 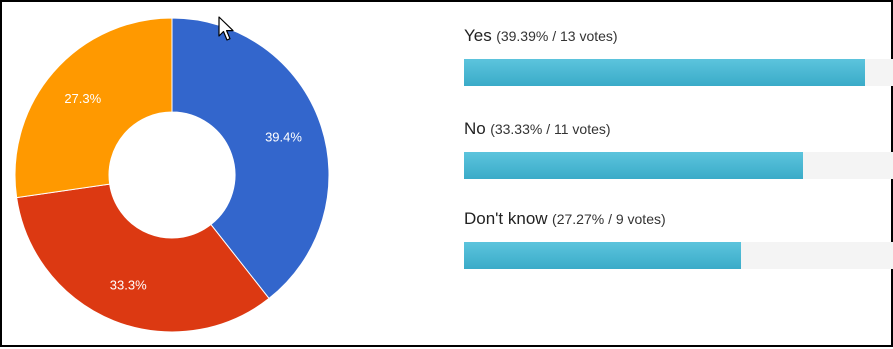 I want to click on answer-stats: (33.33% / 11 votes), so click(x=550, y=129).